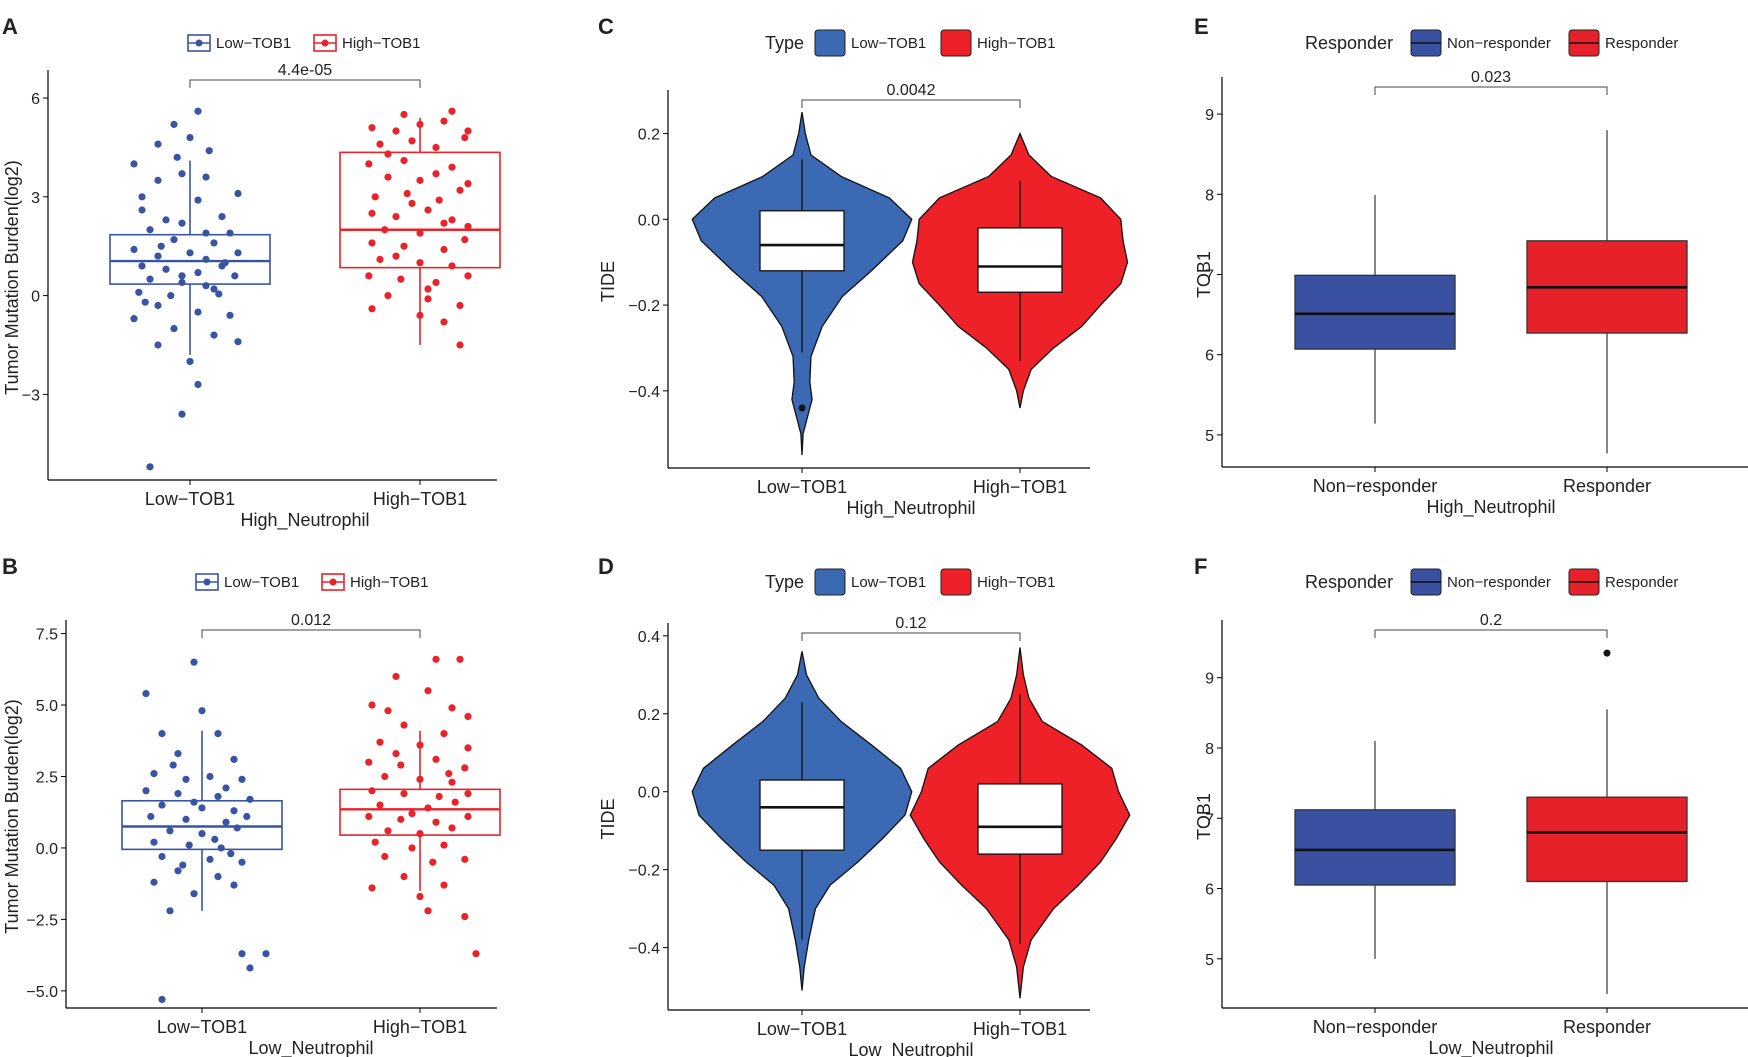 This screenshot has height=1057, width=1748. What do you see at coordinates (606, 566) in the screenshot?
I see `panel-label: D` at bounding box center [606, 566].